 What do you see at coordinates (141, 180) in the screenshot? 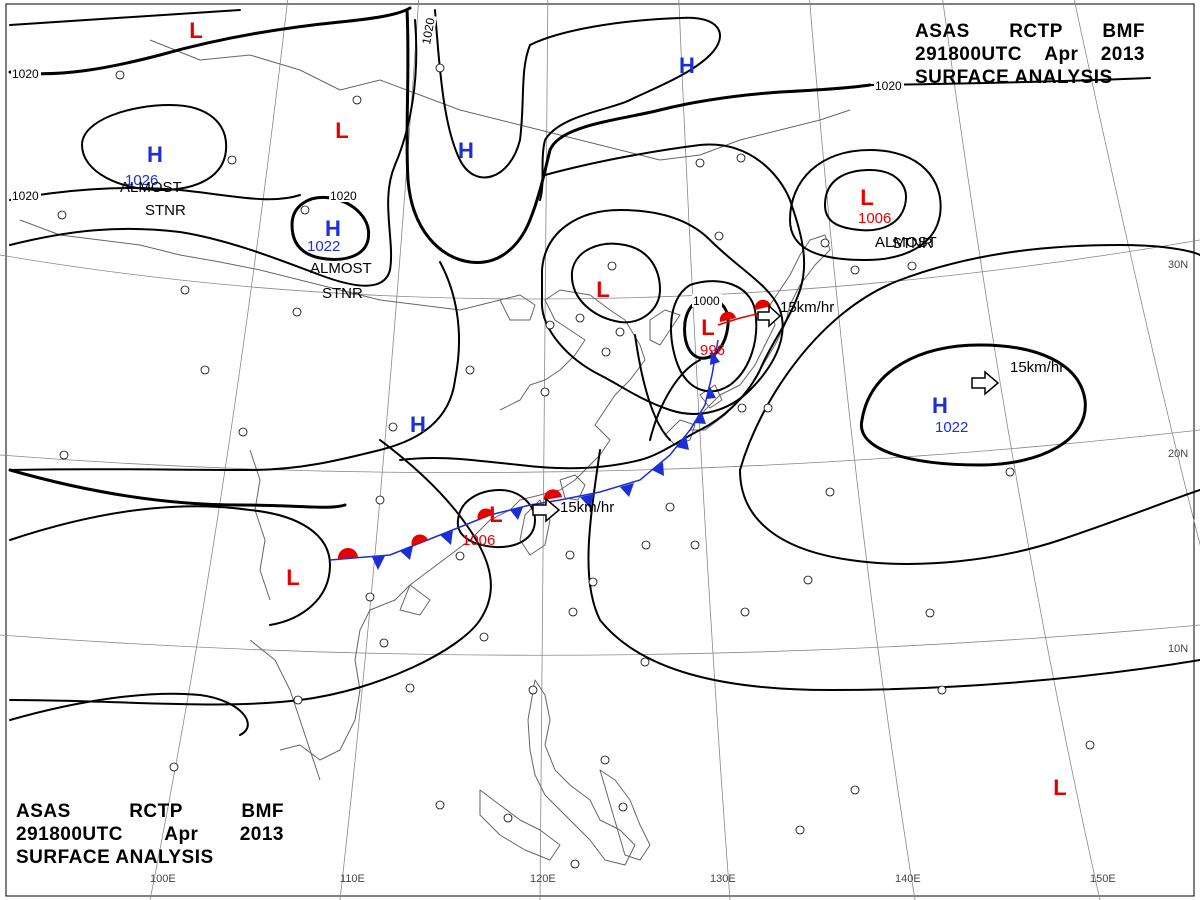
I see `center-pressure-value: 1026` at bounding box center [141, 180].